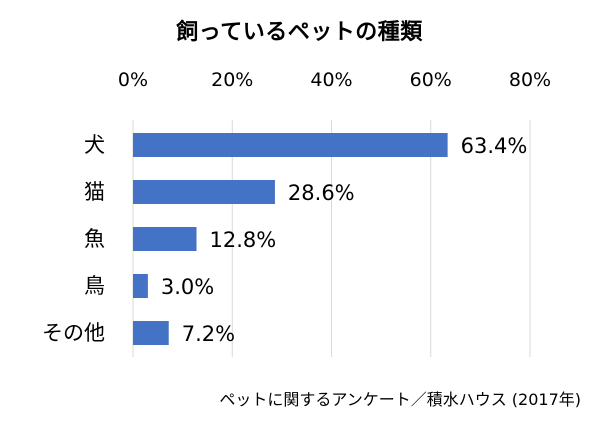 Image resolution: width=599 pixels, height=430 pixels. I want to click on category-label: 魚, so click(94, 239).